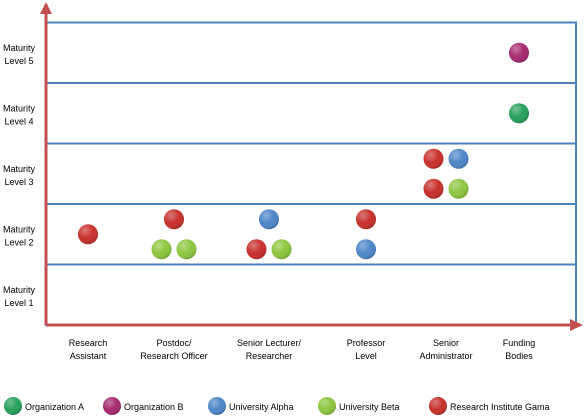 The image size is (585, 416). Describe the element at coordinates (46, 8) in the screenshot. I see `y-axis-arrowhead` at that location.